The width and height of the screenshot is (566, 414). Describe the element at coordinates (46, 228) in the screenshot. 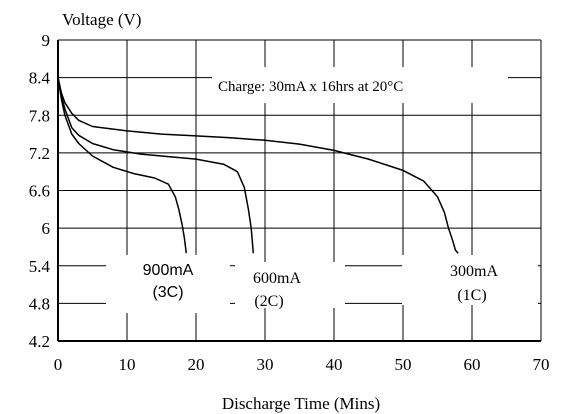

I see `y-tick-label: 6` at that location.